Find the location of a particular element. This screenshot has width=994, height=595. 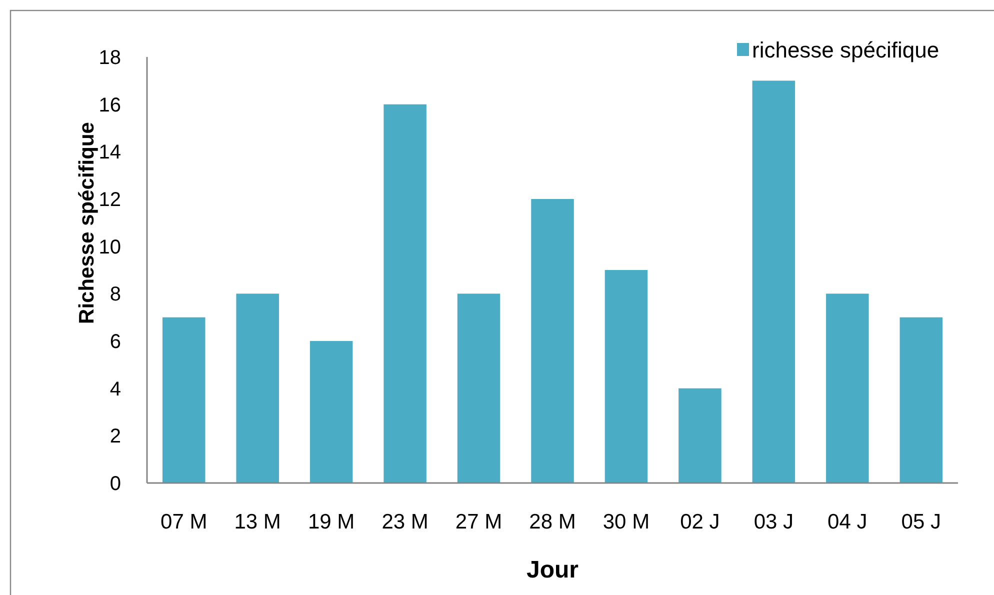

x-tick-label: 23 M is located at coordinates (405, 522).